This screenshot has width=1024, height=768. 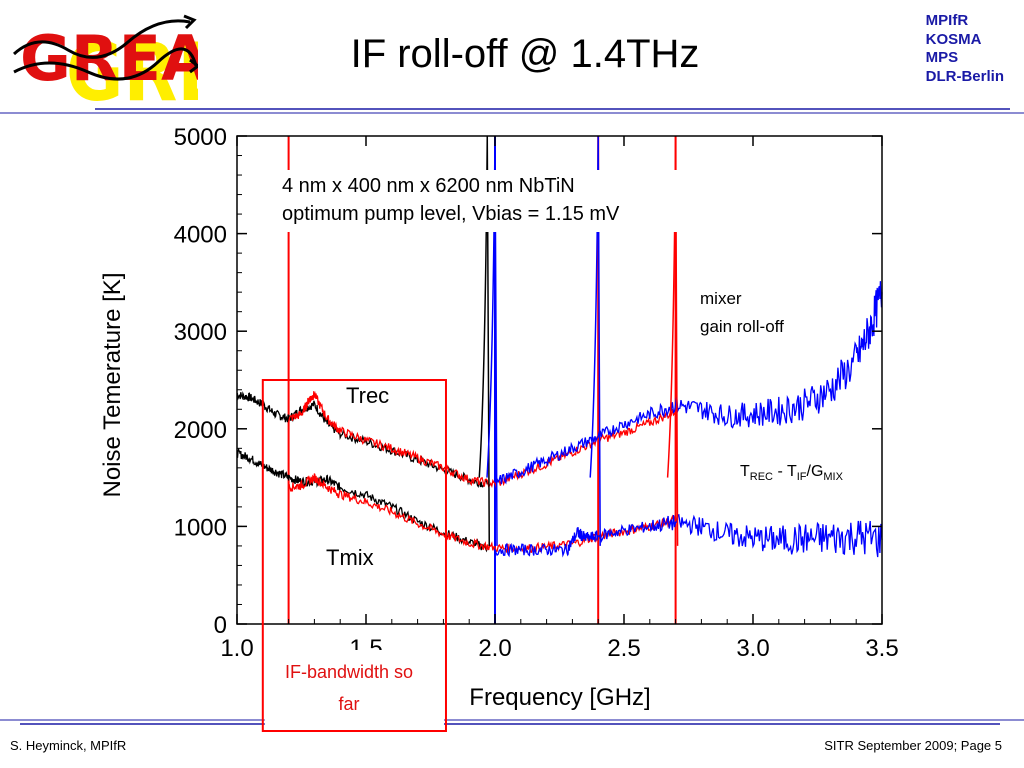 I want to click on footer-divider, so click(x=512, y=722).